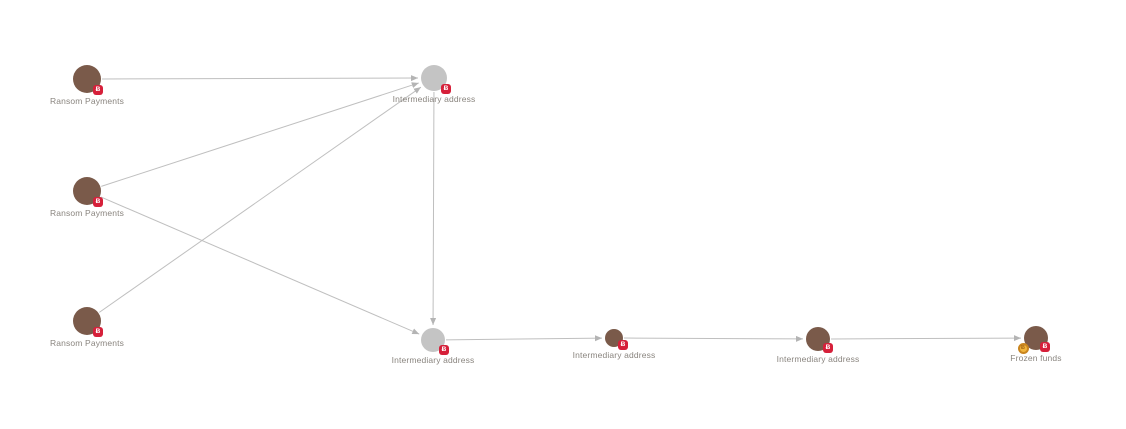 Image resolution: width=1126 pixels, height=429 pixels. What do you see at coordinates (1023, 348) in the screenshot?
I see `bitcoin-coin-icon: Ƀ` at bounding box center [1023, 348].